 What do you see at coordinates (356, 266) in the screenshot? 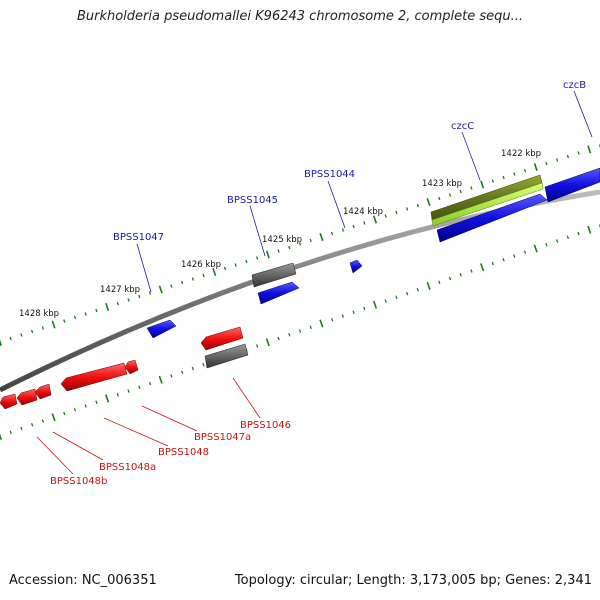
I see `gene-arrow-bpss1044` at bounding box center [356, 266].